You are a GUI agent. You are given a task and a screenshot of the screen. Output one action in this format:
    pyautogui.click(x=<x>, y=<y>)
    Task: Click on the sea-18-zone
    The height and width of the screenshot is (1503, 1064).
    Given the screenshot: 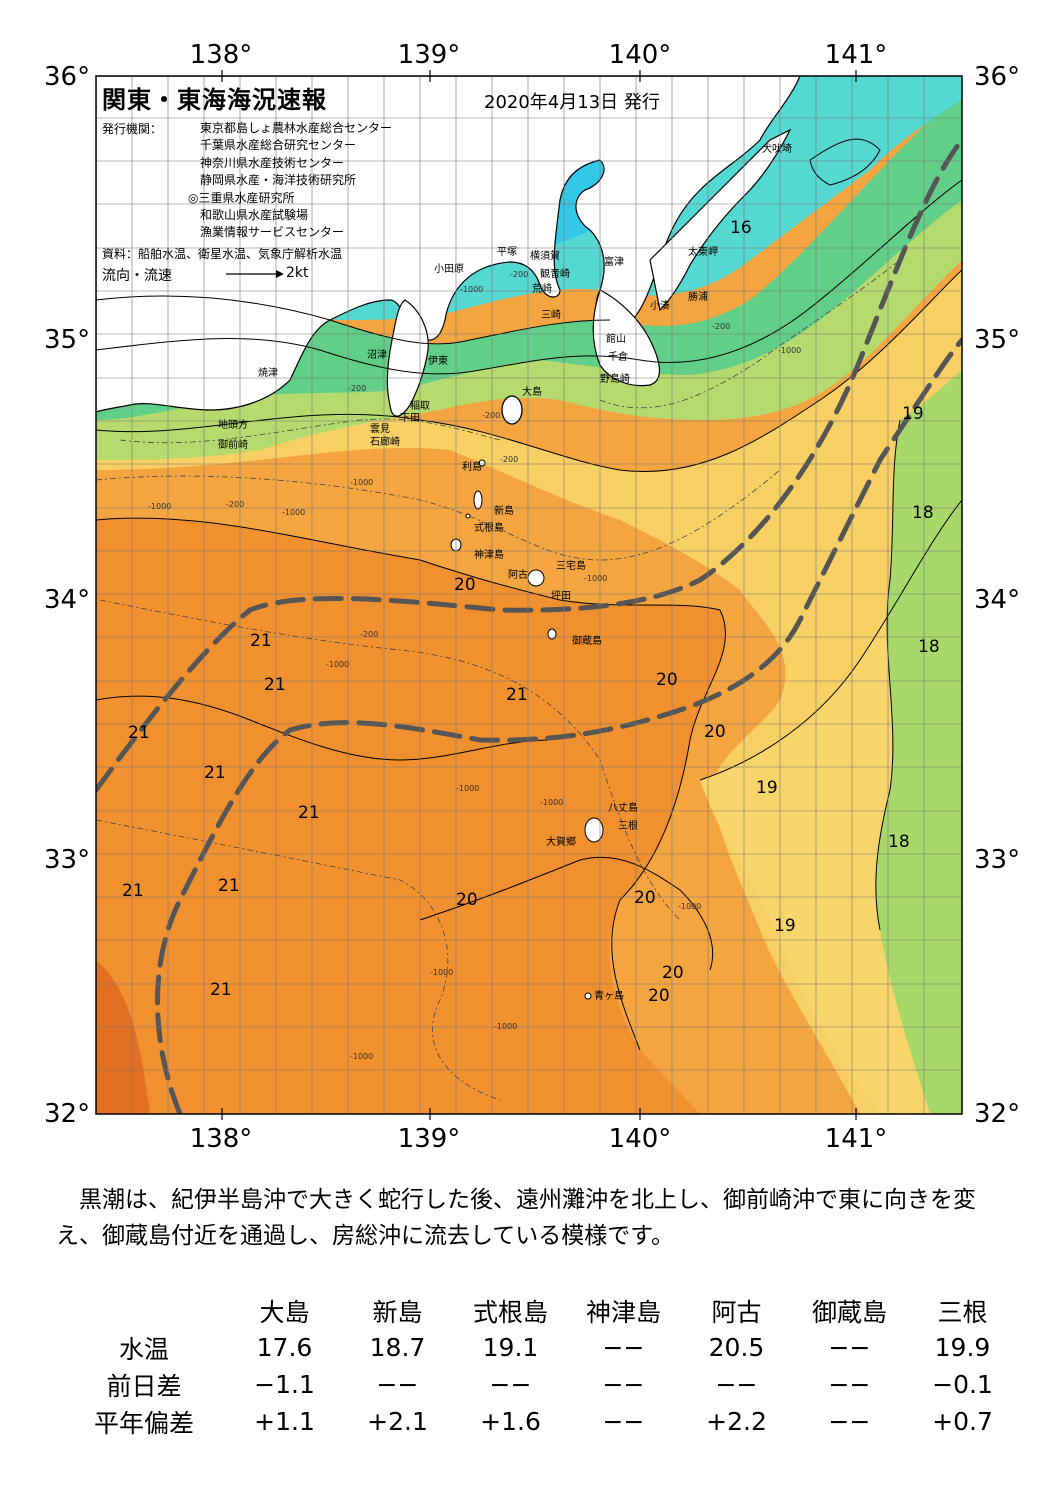 What is the action you would take?
    pyautogui.click(x=918, y=742)
    